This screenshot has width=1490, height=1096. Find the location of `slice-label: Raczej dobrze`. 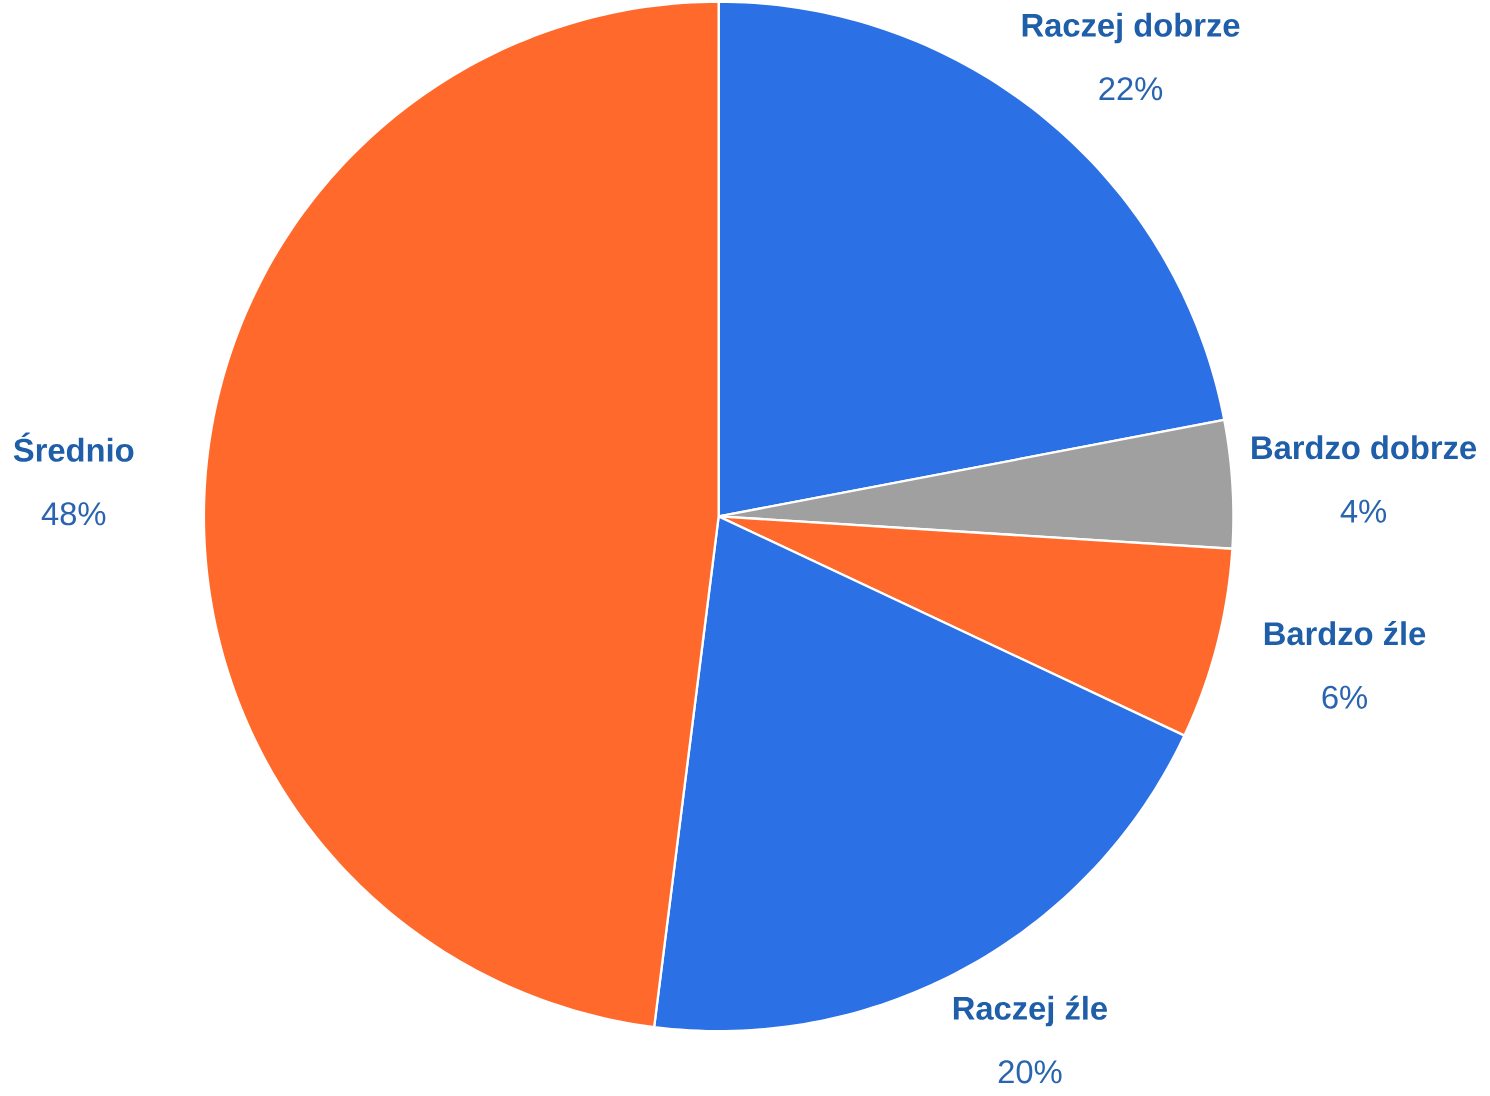

slice-label: Raczej dobrze is located at coordinates (1131, 28).